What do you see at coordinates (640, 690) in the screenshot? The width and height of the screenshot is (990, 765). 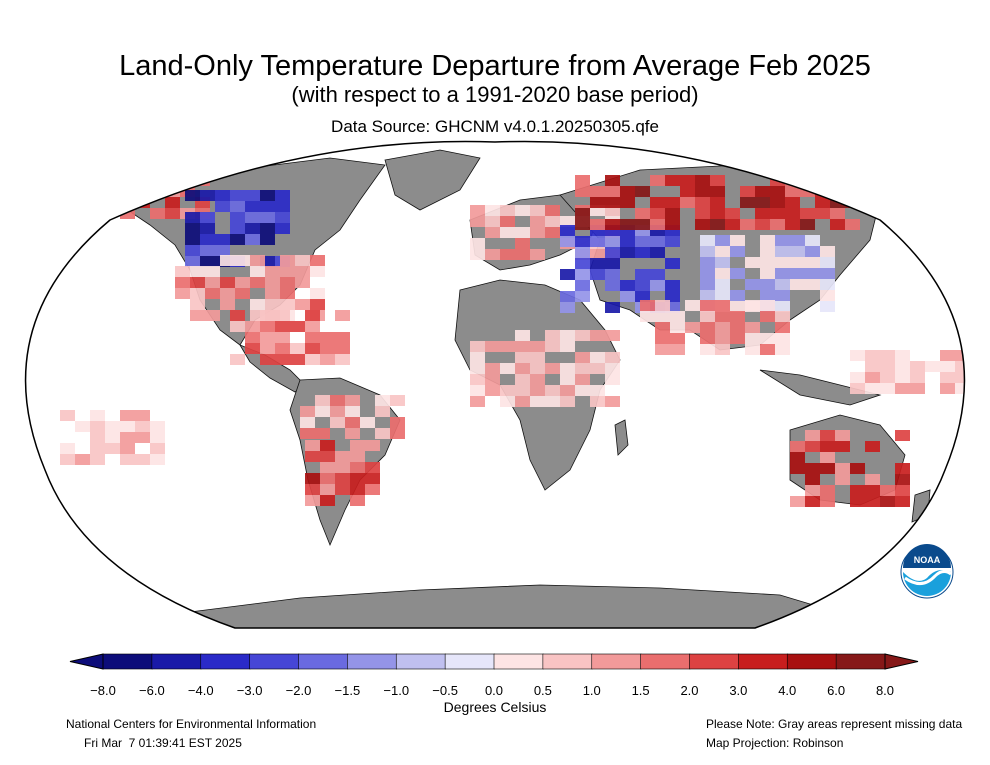 I see `color-bar-tick-label: 1.5` at bounding box center [640, 690].